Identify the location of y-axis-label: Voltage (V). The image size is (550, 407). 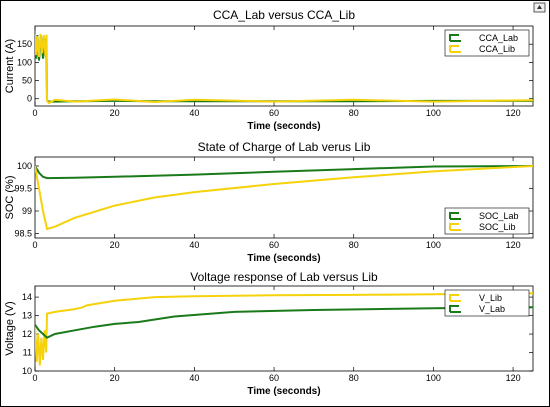
(10, 328).